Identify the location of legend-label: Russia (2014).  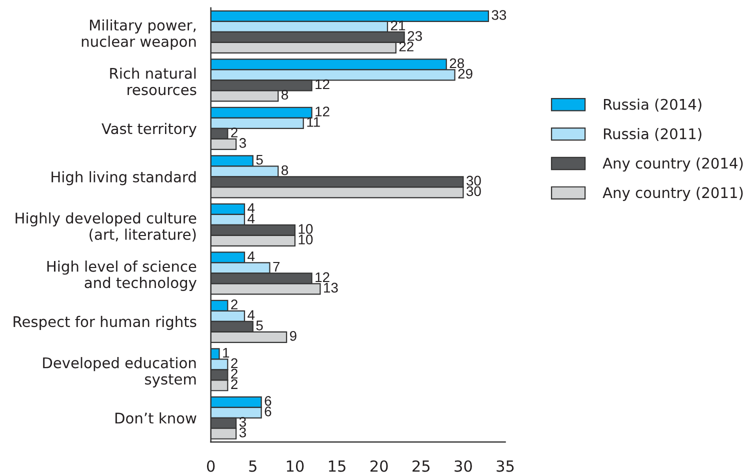
(653, 105).